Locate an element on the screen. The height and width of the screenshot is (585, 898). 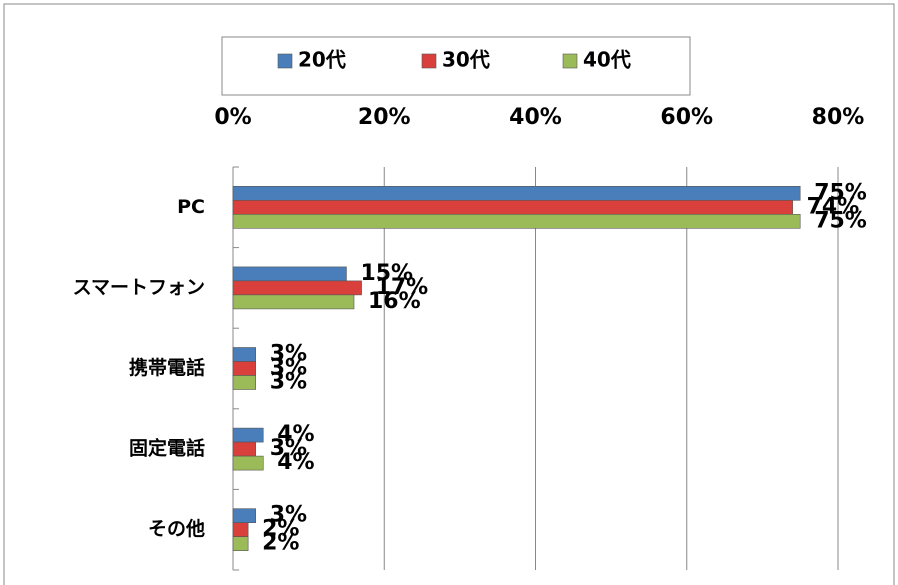
legend-label: 30代 is located at coordinates (466, 60).